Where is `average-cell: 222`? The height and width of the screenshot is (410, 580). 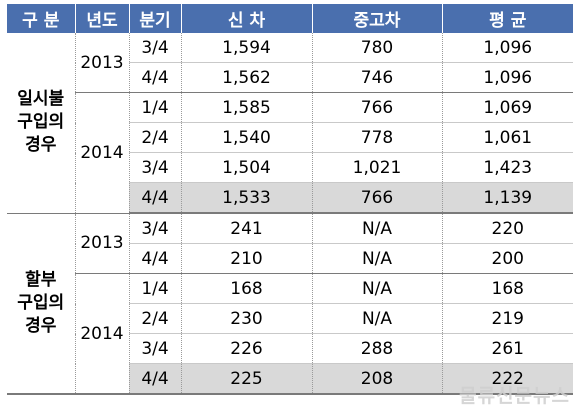
average-cell: 222 is located at coordinates (507, 379).